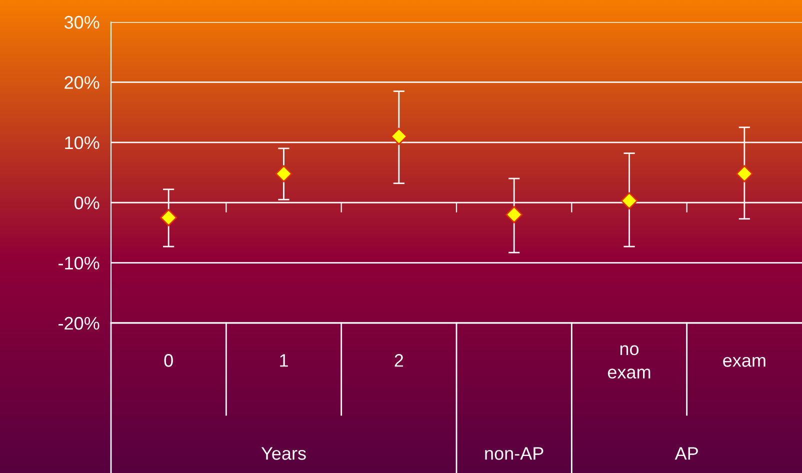 The height and width of the screenshot is (473, 802). Describe the element at coordinates (168, 360) in the screenshot. I see `x-tick-label: 0` at that location.